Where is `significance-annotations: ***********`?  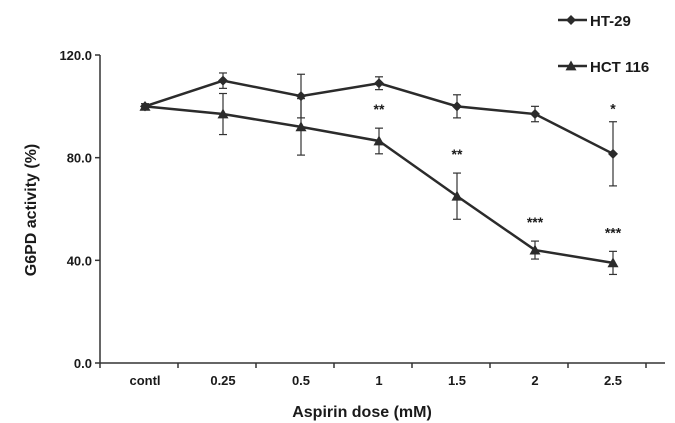 significance-annotations: *********** is located at coordinates (498, 171).